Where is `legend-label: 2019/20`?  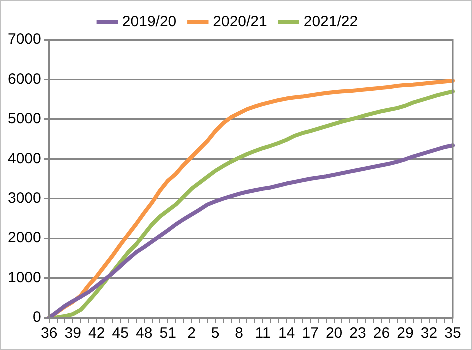 legend-label: 2019/20 is located at coordinates (149, 22).